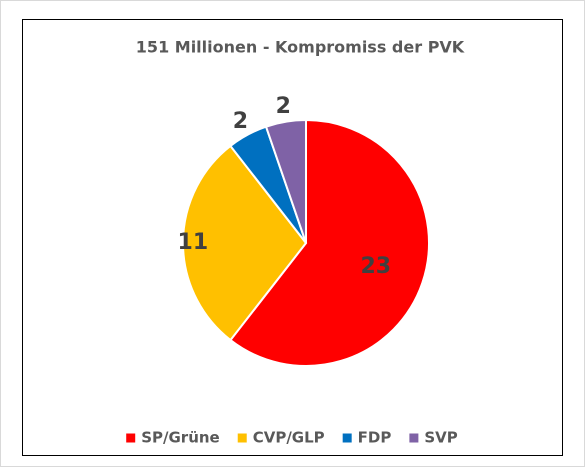 The image size is (585, 467). What do you see at coordinates (193, 242) in the screenshot?
I see `data-label: 11` at bounding box center [193, 242].